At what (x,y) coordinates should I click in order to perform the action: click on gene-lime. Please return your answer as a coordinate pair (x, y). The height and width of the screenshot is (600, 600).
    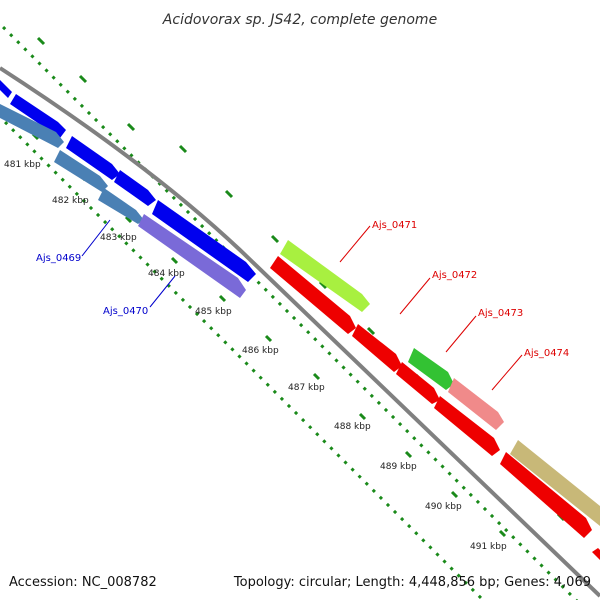
    Looking at the image, I should click on (325, 276).